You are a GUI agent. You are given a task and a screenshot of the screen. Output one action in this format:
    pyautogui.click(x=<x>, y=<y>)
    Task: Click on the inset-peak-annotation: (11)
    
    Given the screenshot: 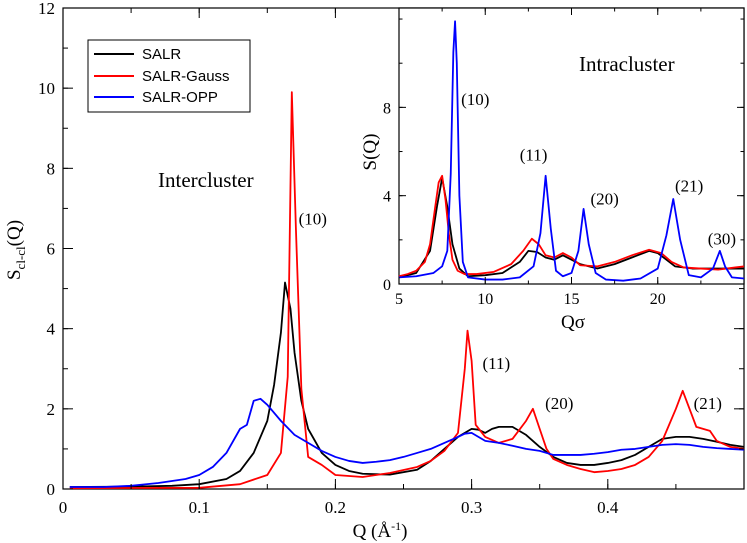 What is the action you would take?
    pyautogui.click(x=534, y=154)
    